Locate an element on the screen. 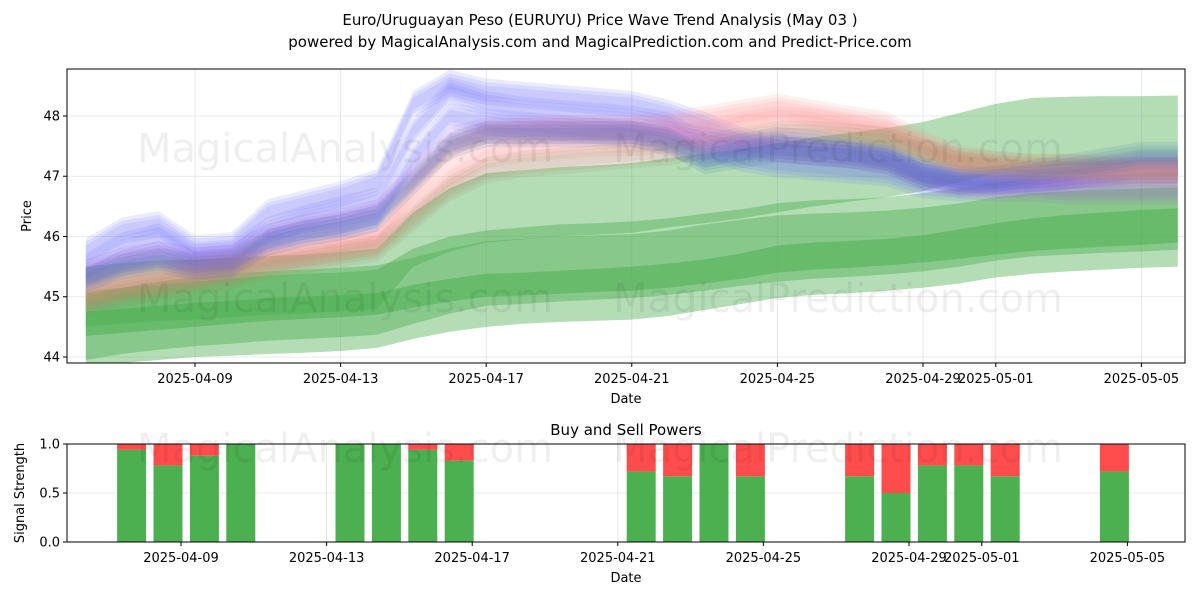  price-x-tick-label: 2025-04-09 is located at coordinates (195, 379).